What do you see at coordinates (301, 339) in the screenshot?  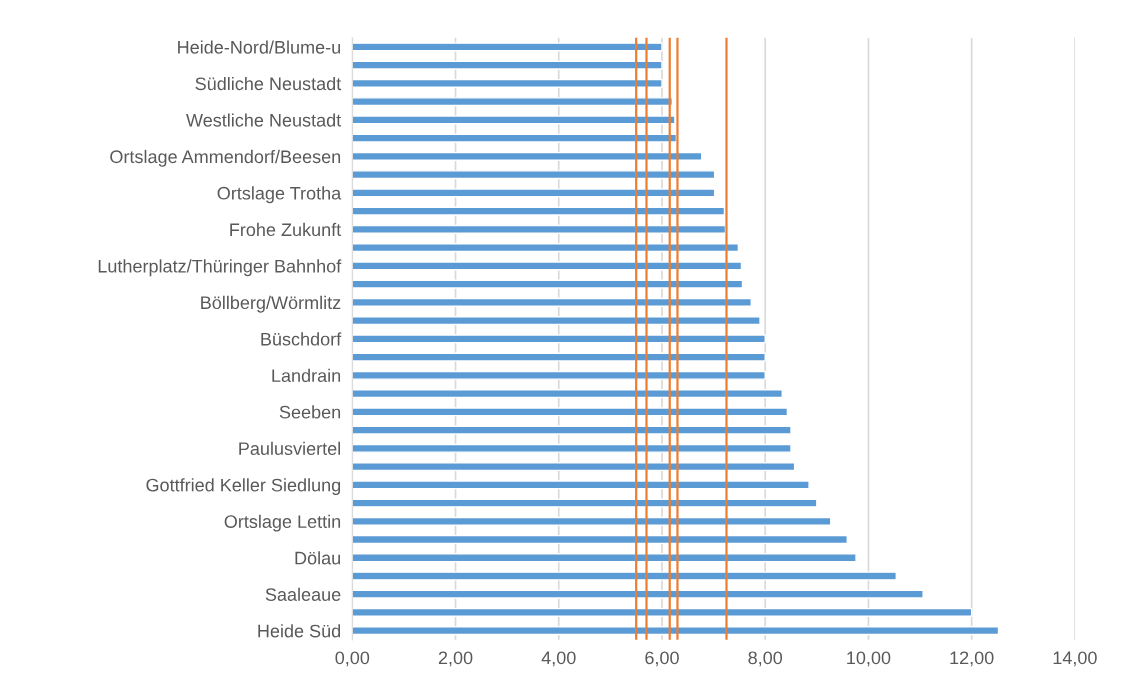 I see `y-tick-label: Büschdorf` at bounding box center [301, 339].